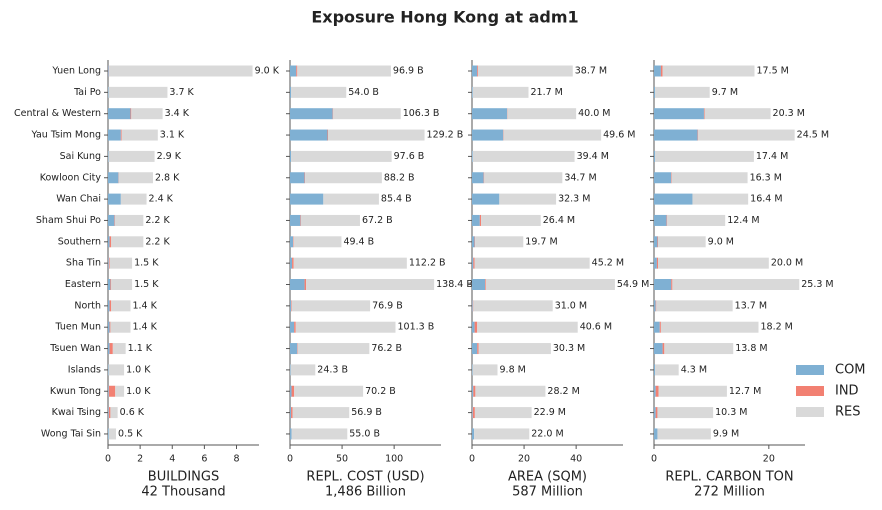 The image size is (882, 510). Describe the element at coordinates (563, 391) in the screenshot. I see `total-label: 28.2 M` at that location.